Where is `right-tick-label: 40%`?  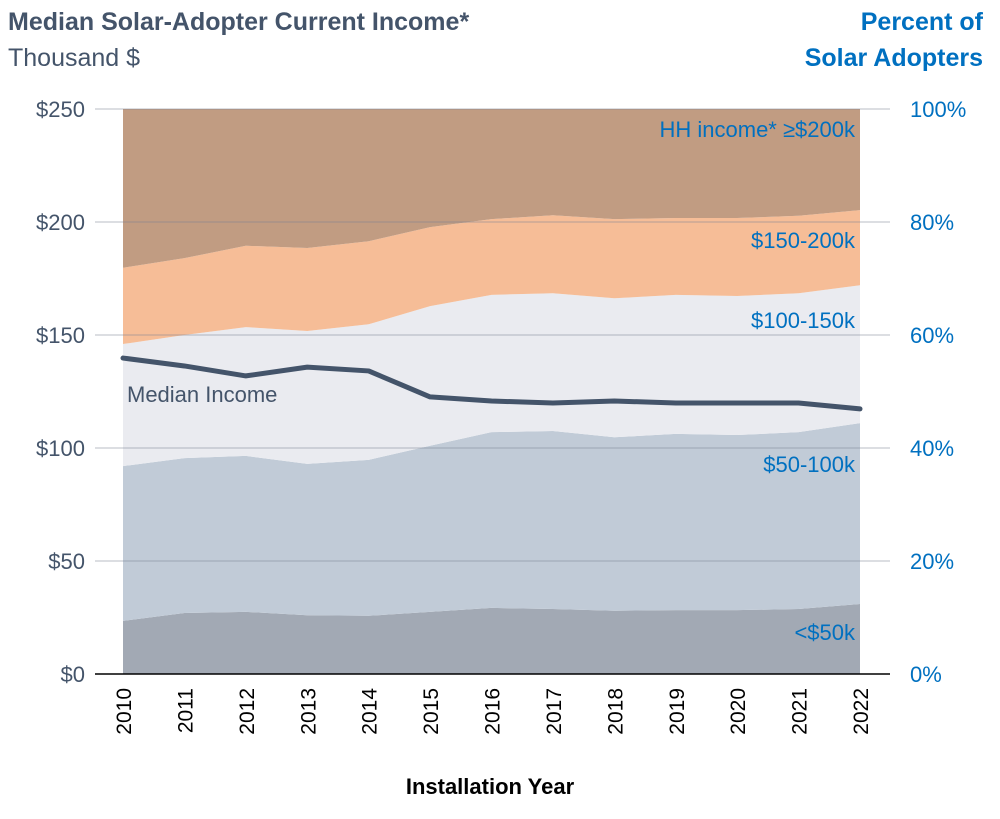
right-tick-label: 40% is located at coordinates (932, 448).